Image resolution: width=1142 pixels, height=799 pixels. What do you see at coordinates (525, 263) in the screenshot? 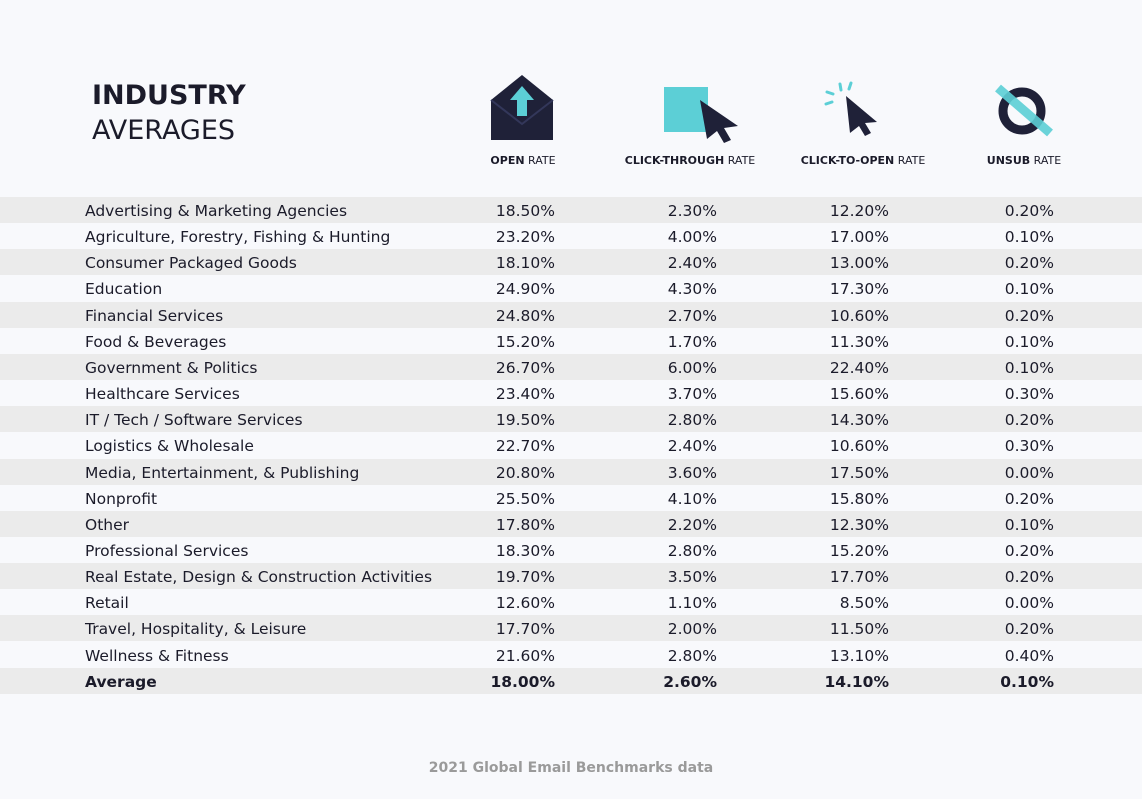
I see `row-value: 18.10%` at bounding box center [525, 263].